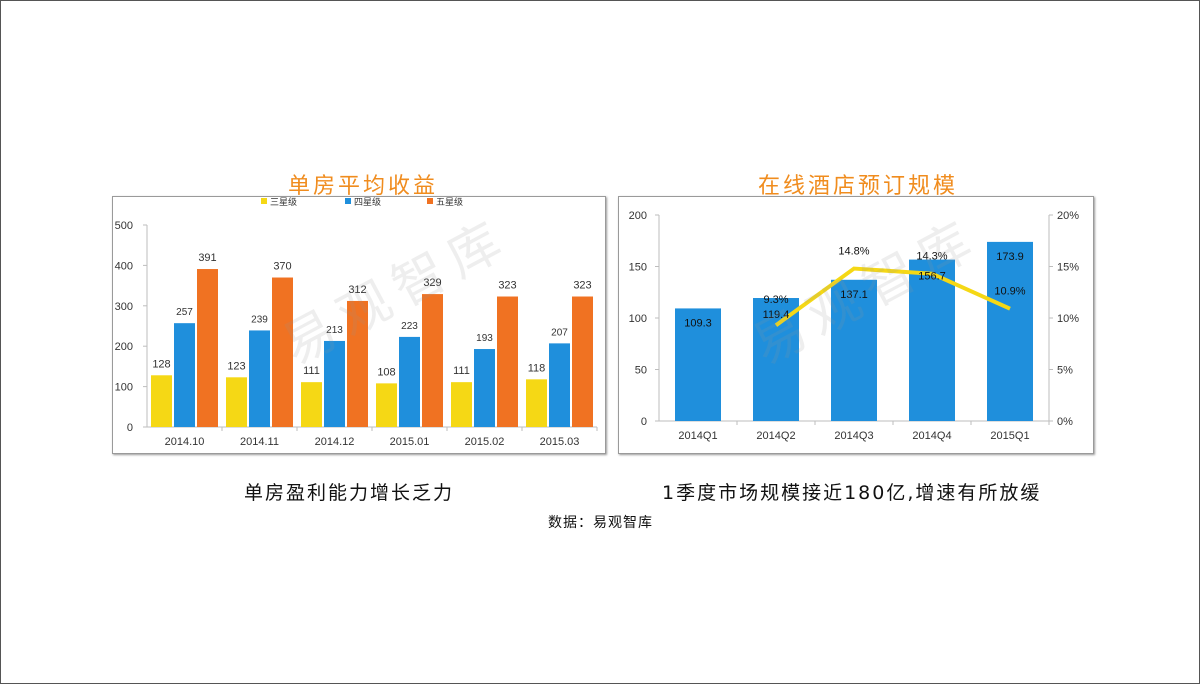 The height and width of the screenshot is (684, 1200). What do you see at coordinates (853, 436) in the screenshot?
I see `x-tick-label: 2014Q3` at bounding box center [853, 436].